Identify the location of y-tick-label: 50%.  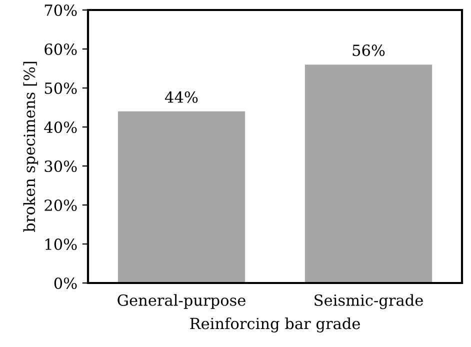
(60, 88).